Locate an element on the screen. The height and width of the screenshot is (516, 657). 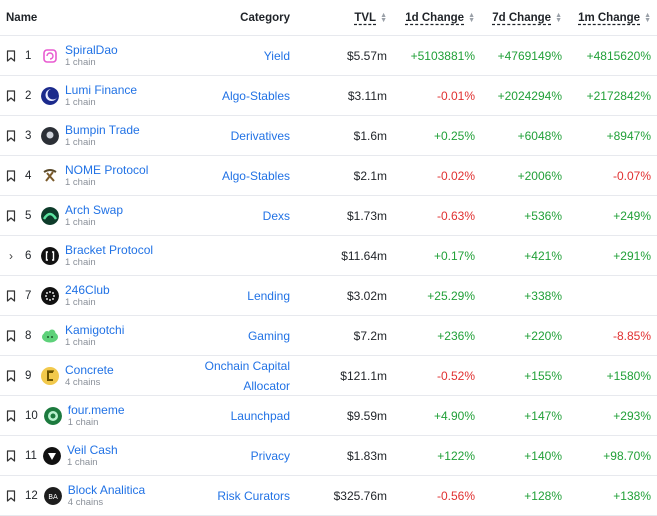
protocol-name-link: Bracket Protocol is located at coordinates (109, 249).